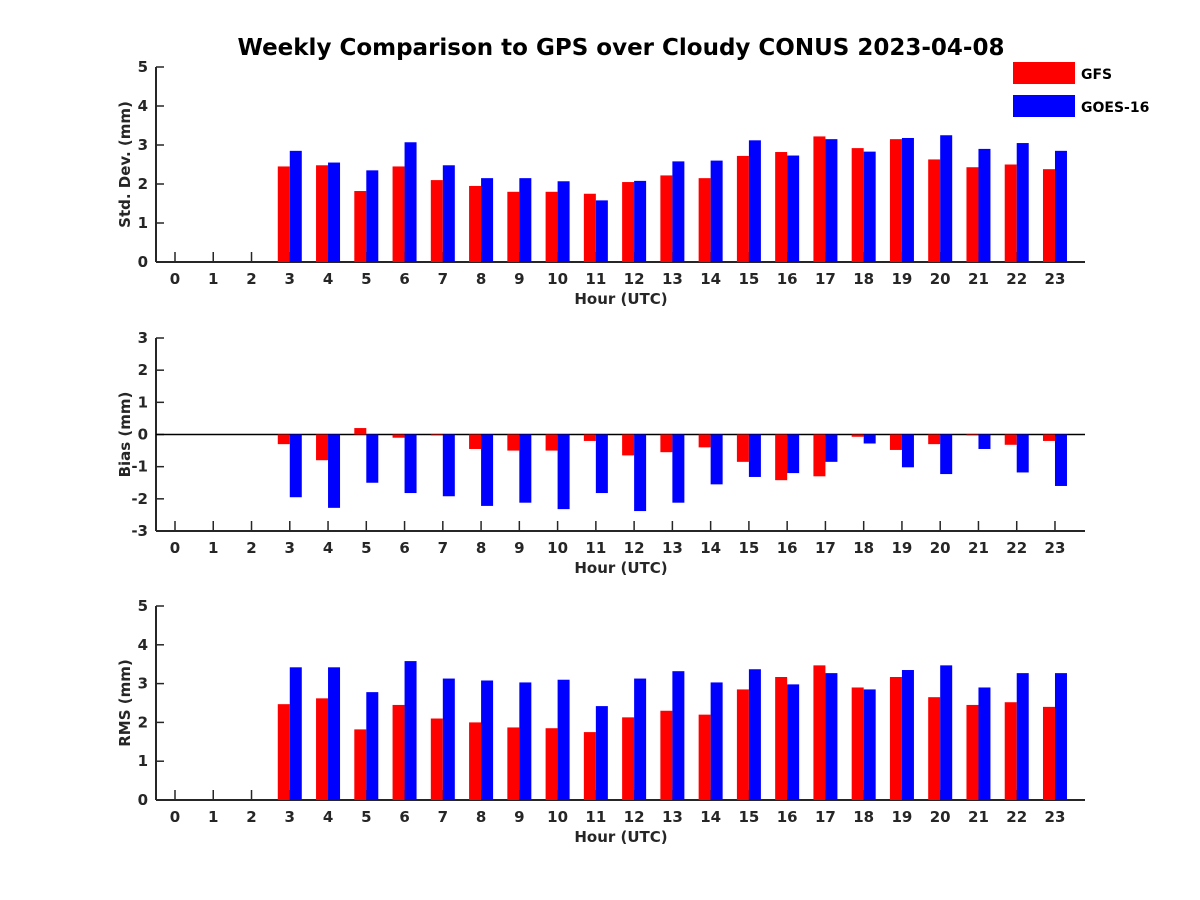 The height and width of the screenshot is (900, 1200). What do you see at coordinates (787, 279) in the screenshot?
I see `x-tick-label: 16` at bounding box center [787, 279].